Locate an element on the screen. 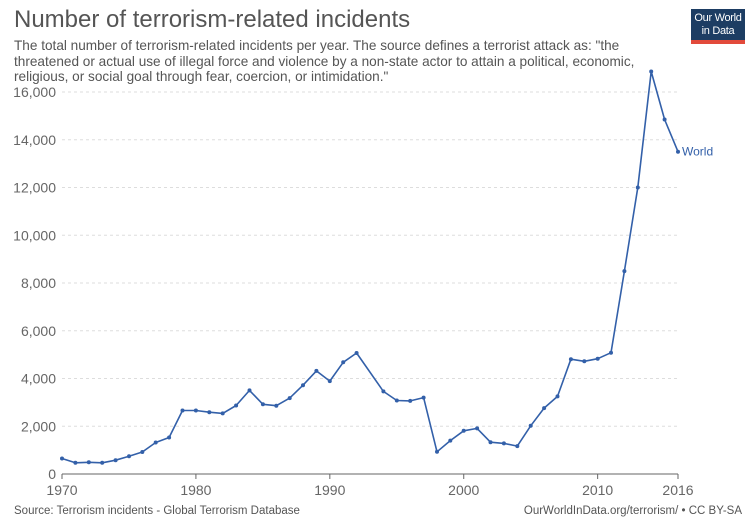  x-axis: 1970 1980 1990 2000 2010 2016 is located at coordinates (370, 485).